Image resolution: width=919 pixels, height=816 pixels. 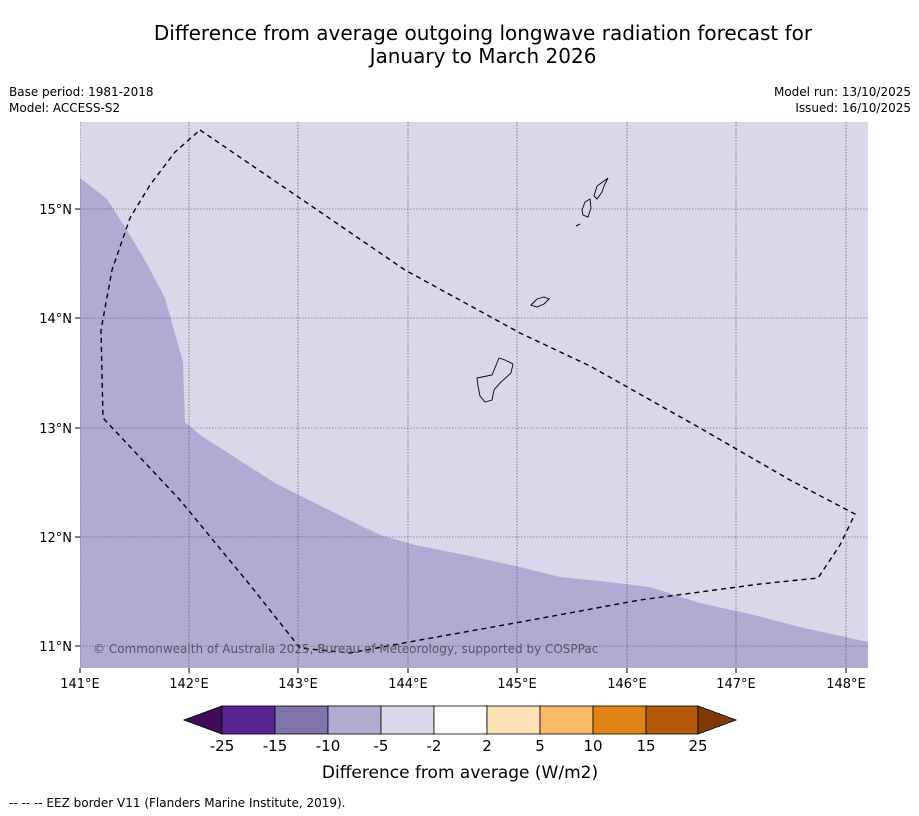 What do you see at coordinates (736, 684) in the screenshot?
I see `lon-label-147: 147°E` at bounding box center [736, 684].